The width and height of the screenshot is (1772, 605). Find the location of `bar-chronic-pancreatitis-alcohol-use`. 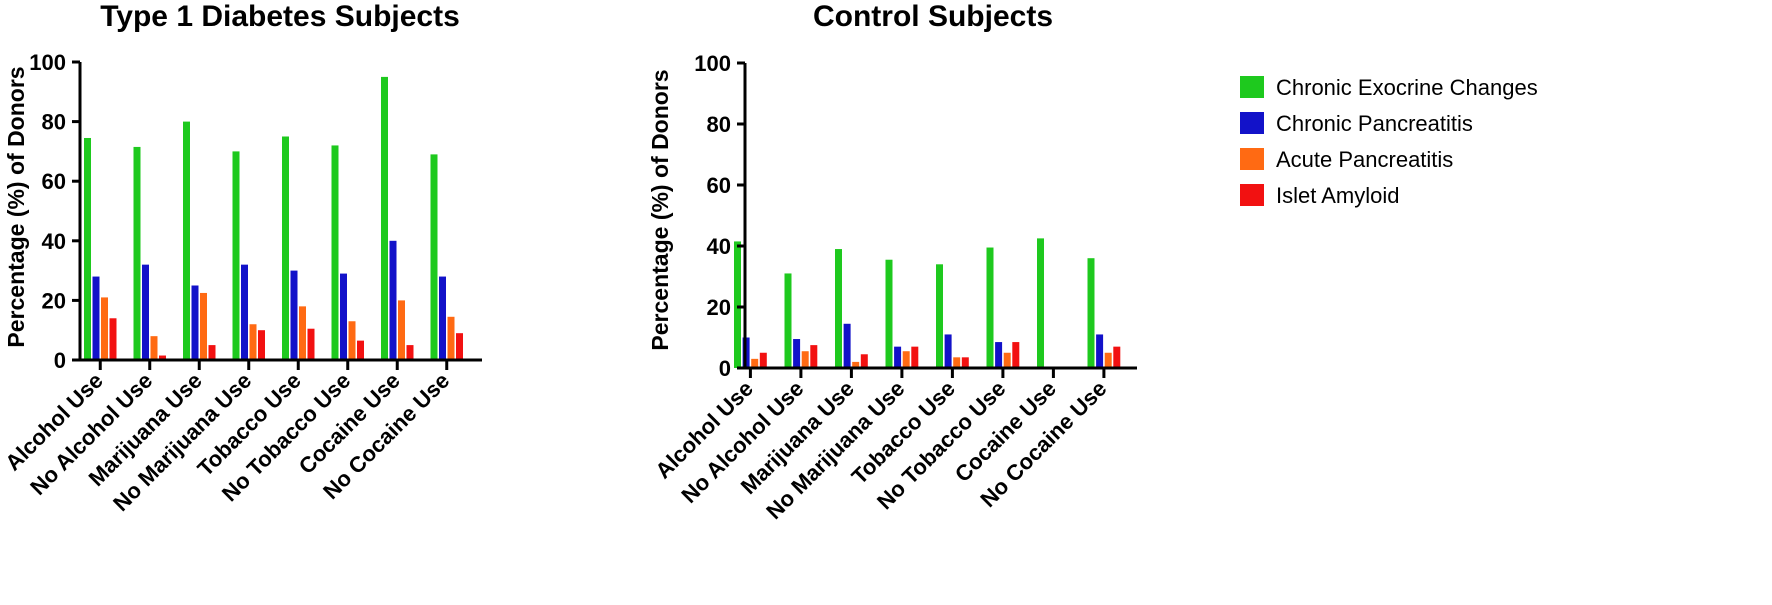

bar-chronic-pancreatitis-alcohol-use is located at coordinates (96, 318).